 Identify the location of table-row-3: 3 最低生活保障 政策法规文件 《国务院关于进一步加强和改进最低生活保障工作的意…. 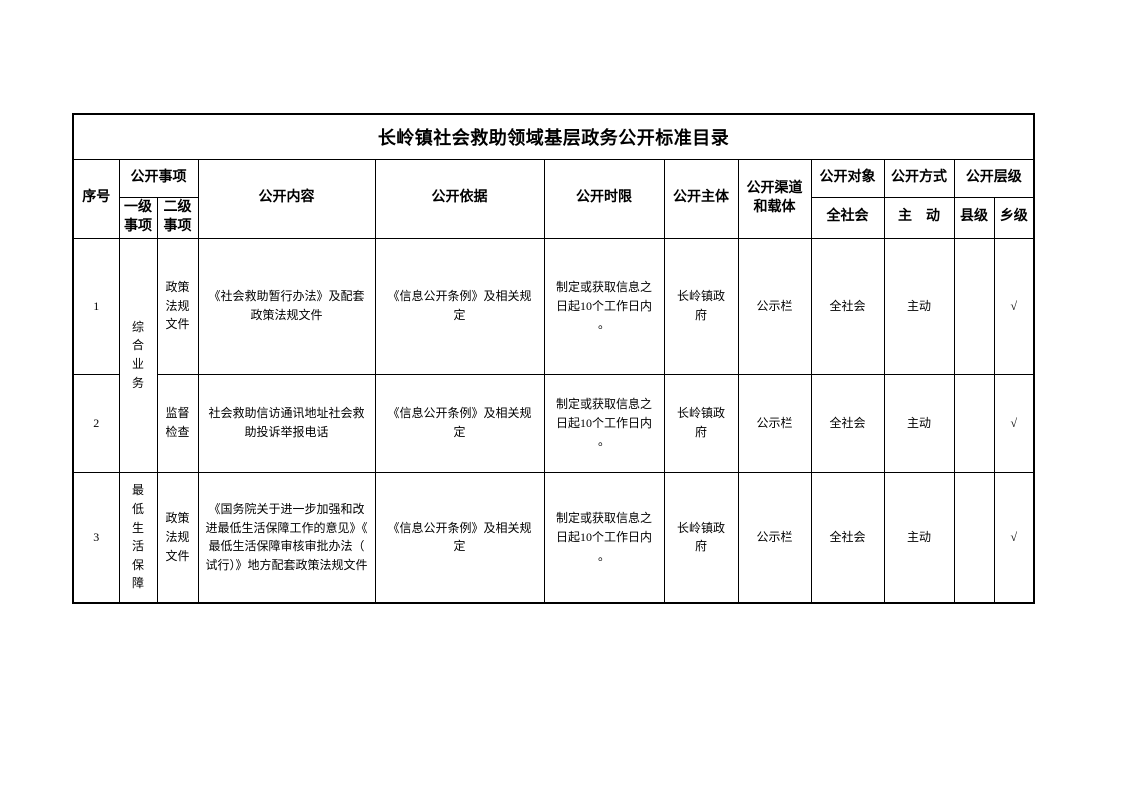
(553, 537).